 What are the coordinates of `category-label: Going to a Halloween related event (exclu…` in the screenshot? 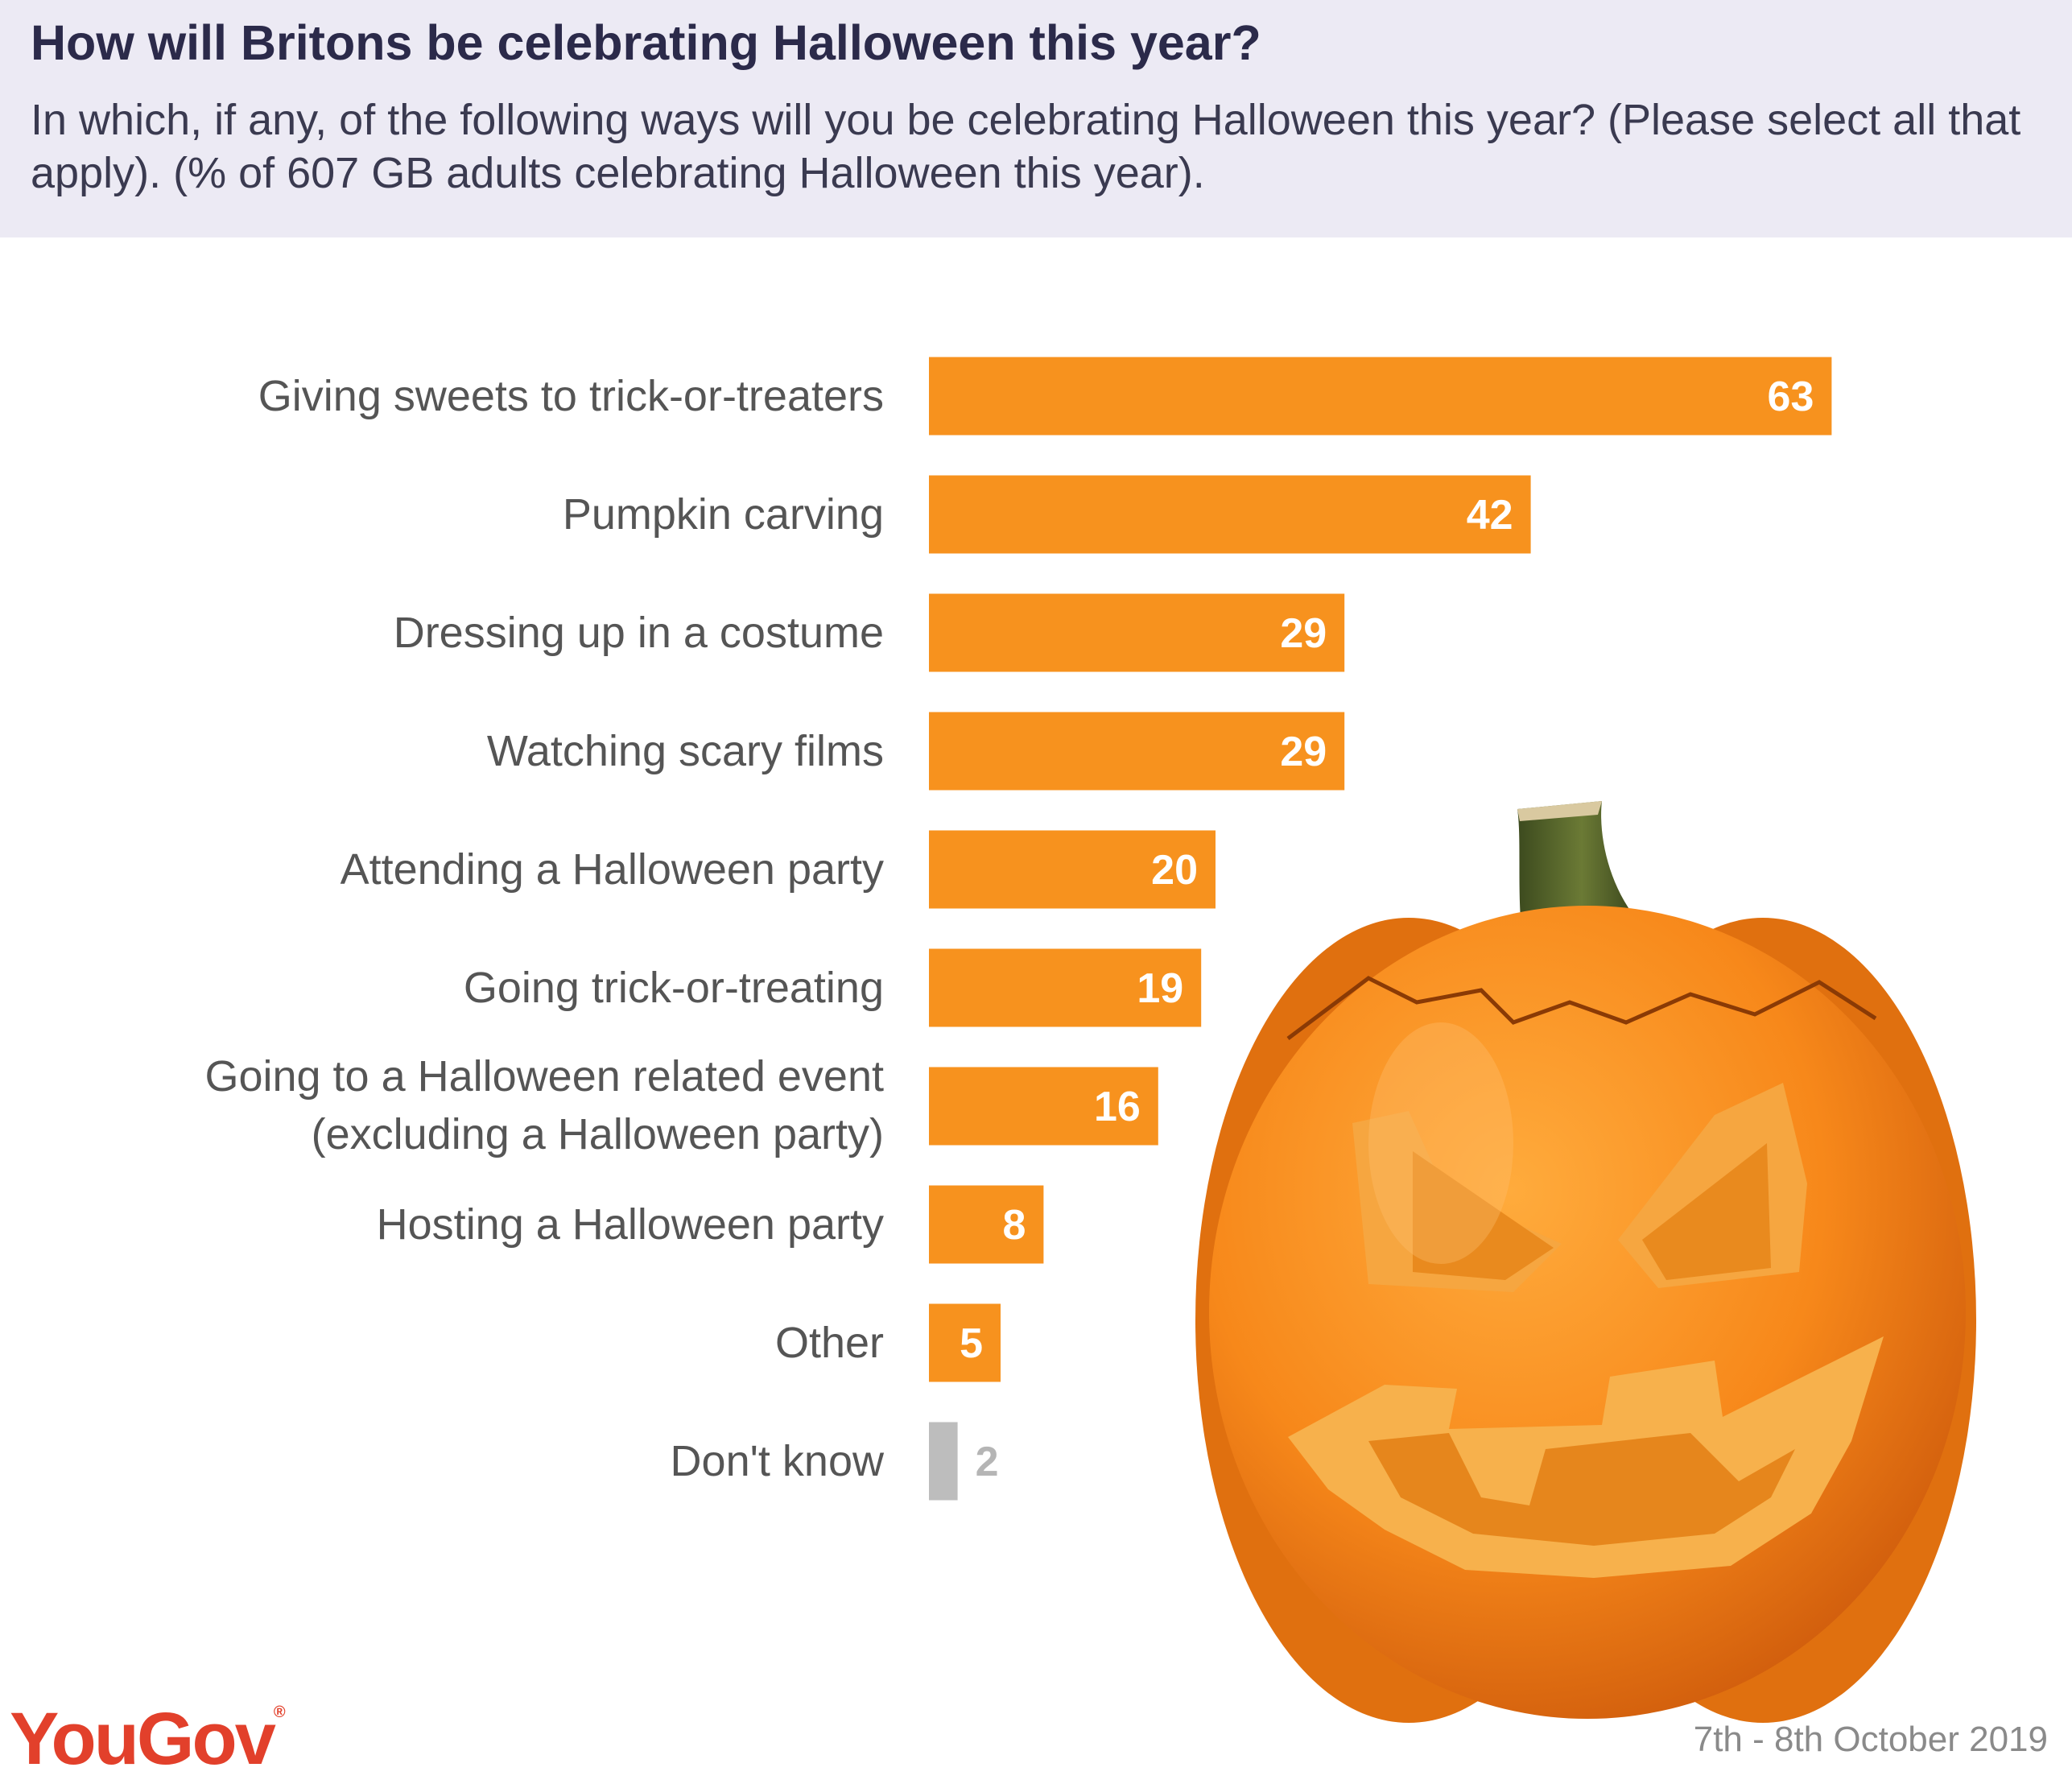 It's located at (544, 1105).